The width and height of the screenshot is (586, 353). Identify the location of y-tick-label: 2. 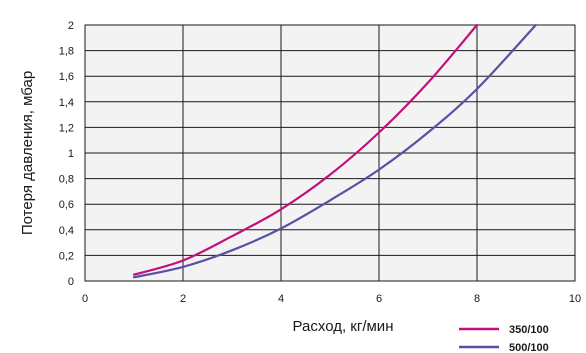
(71, 26).